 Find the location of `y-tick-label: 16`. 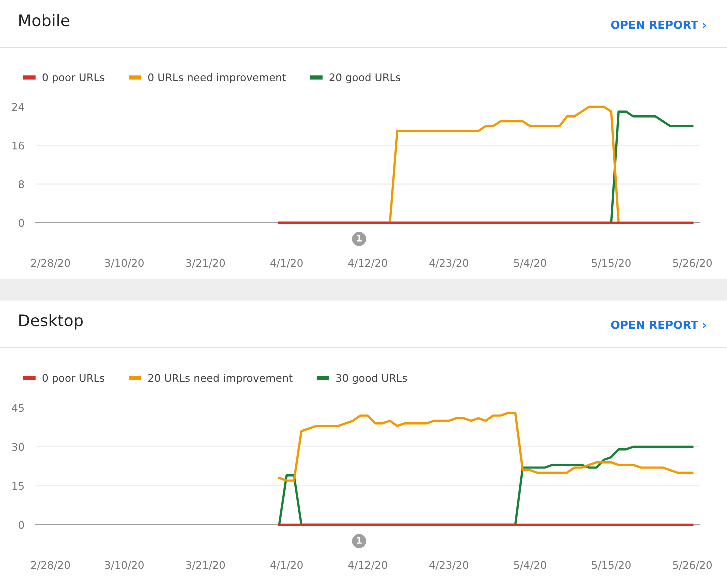

y-tick-label: 16 is located at coordinates (18, 146).